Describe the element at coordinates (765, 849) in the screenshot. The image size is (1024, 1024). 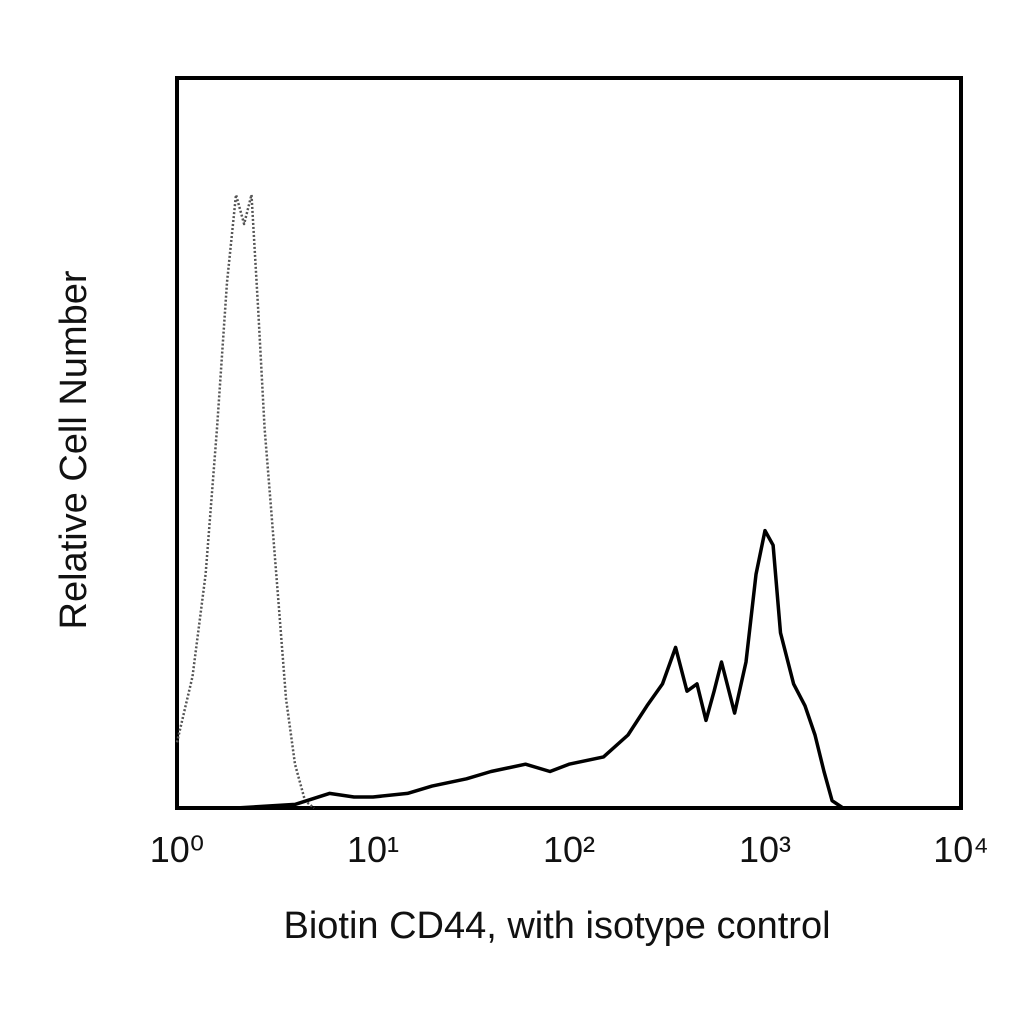
I see `x-tick-label: 10³` at that location.